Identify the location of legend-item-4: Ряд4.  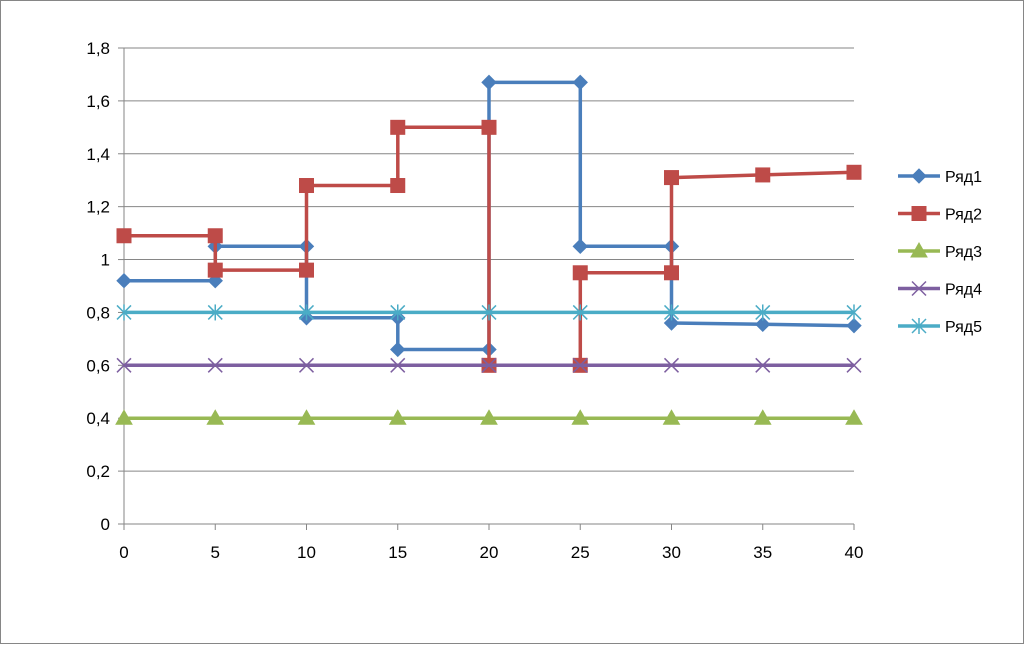
(940, 289).